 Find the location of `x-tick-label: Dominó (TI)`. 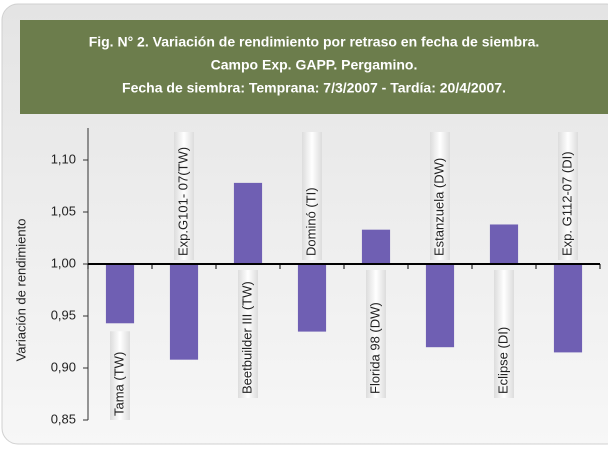

x-tick-label: Dominó (TI) is located at coordinates (310, 221).